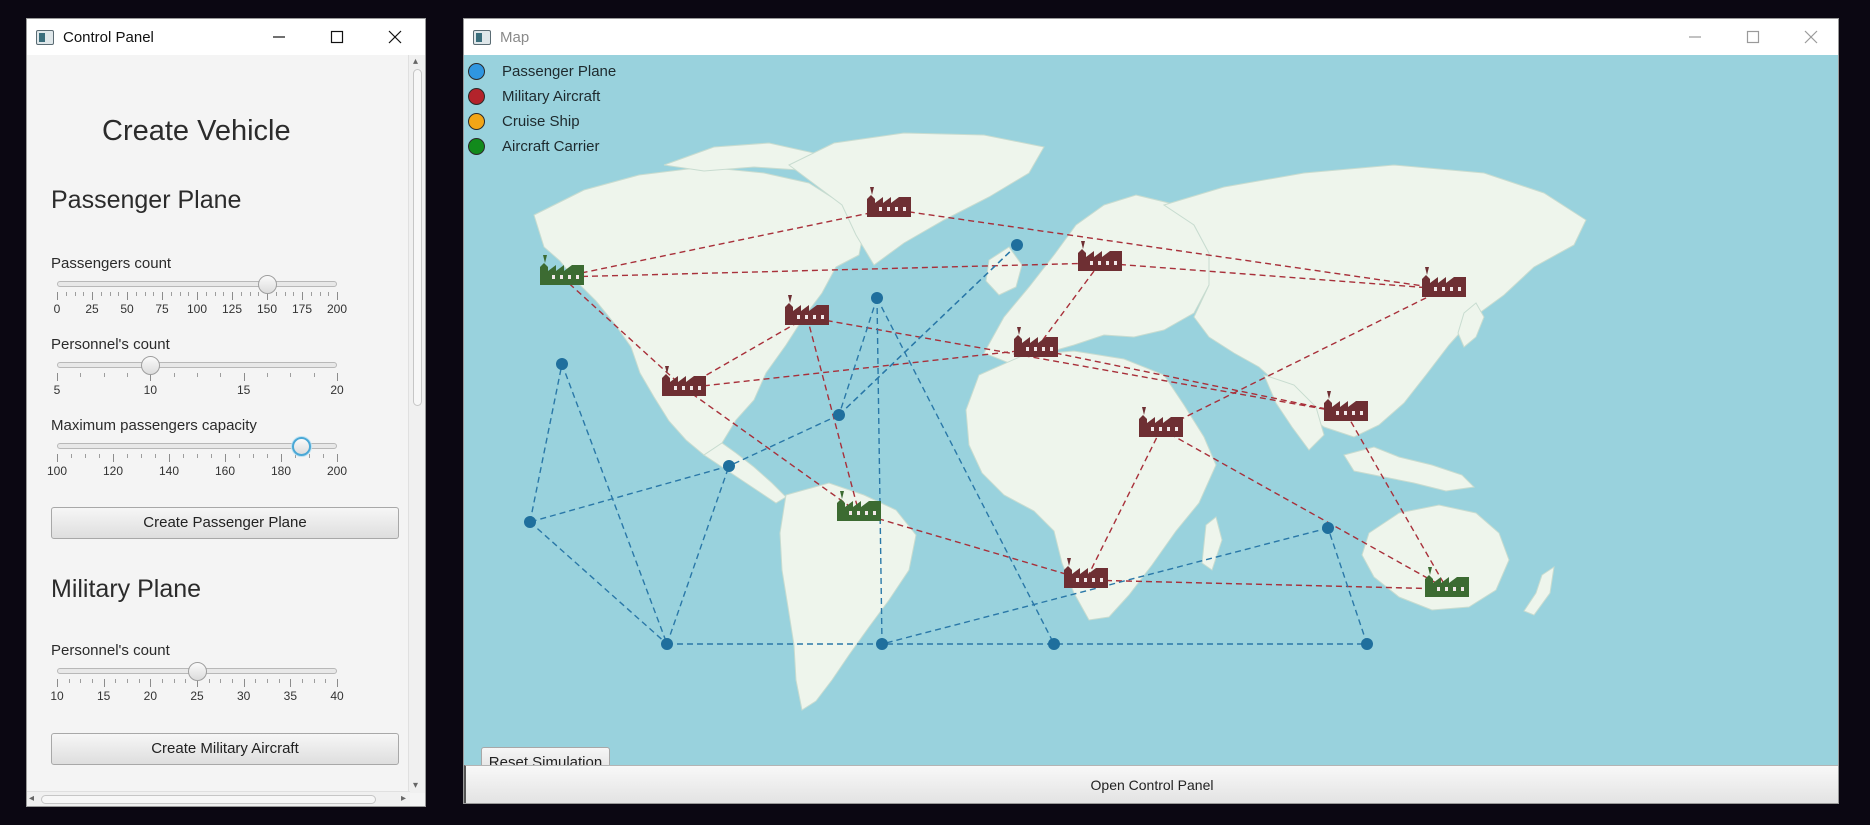  Describe the element at coordinates (337, 37) in the screenshot. I see `maximize-button` at that location.